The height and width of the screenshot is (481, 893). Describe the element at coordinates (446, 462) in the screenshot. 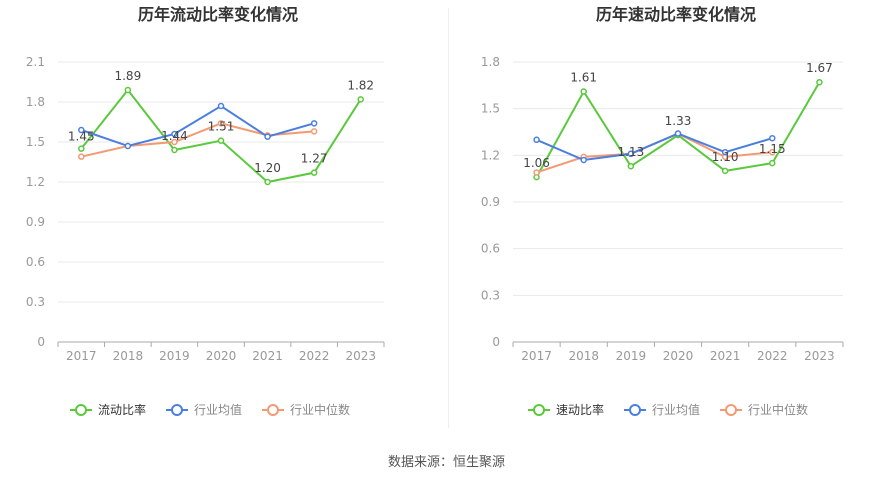

I see `data-source: 数据来源：恒生聚源` at that location.